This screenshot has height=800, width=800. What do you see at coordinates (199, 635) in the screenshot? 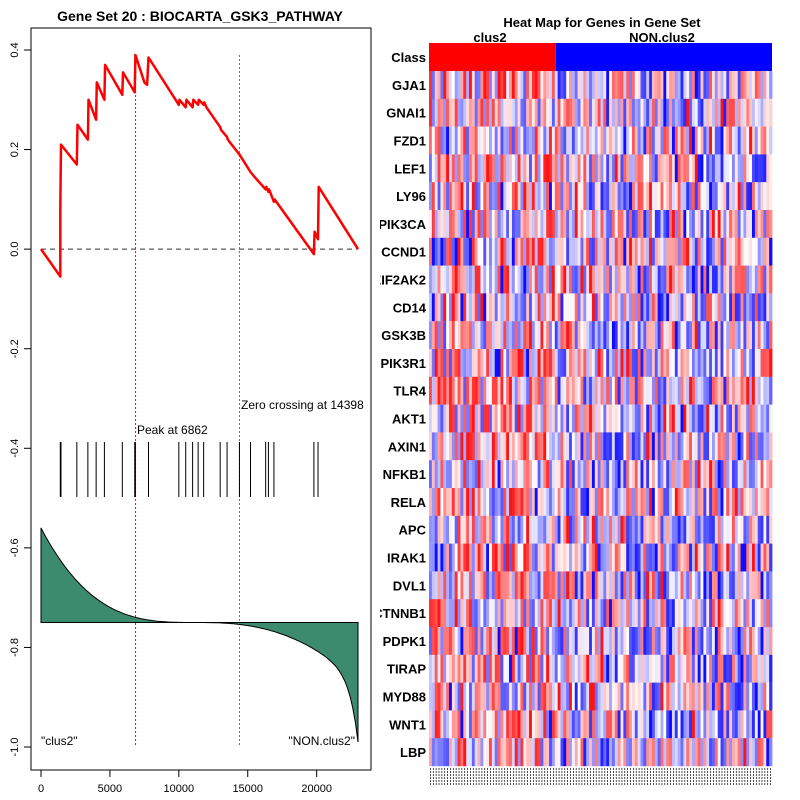
I see `ranked-metric` at bounding box center [199, 635].